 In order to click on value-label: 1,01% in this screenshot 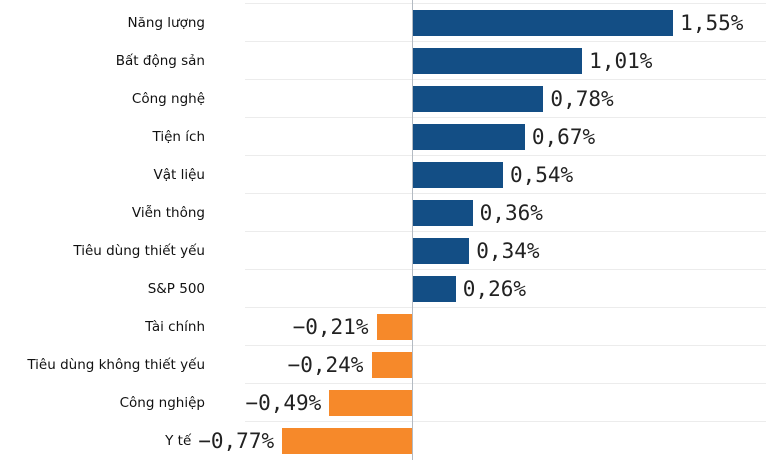, I will do `click(621, 61)`.